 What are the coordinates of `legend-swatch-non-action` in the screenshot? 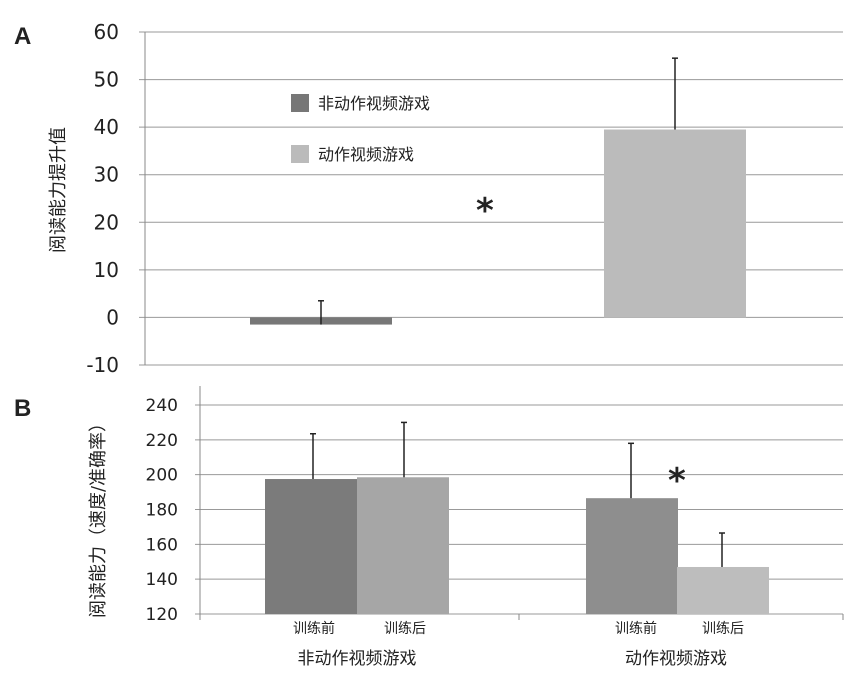 It's located at (300, 103).